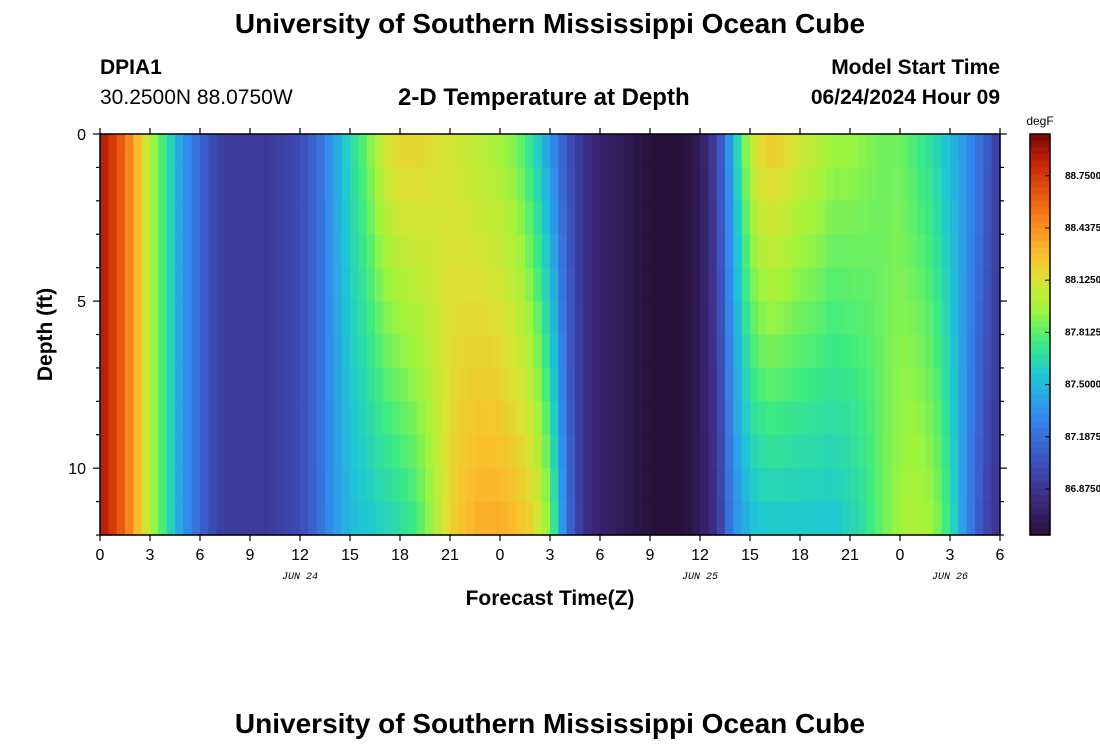  What do you see at coordinates (250, 555) in the screenshot?
I see `x-tick-label: 9` at bounding box center [250, 555].